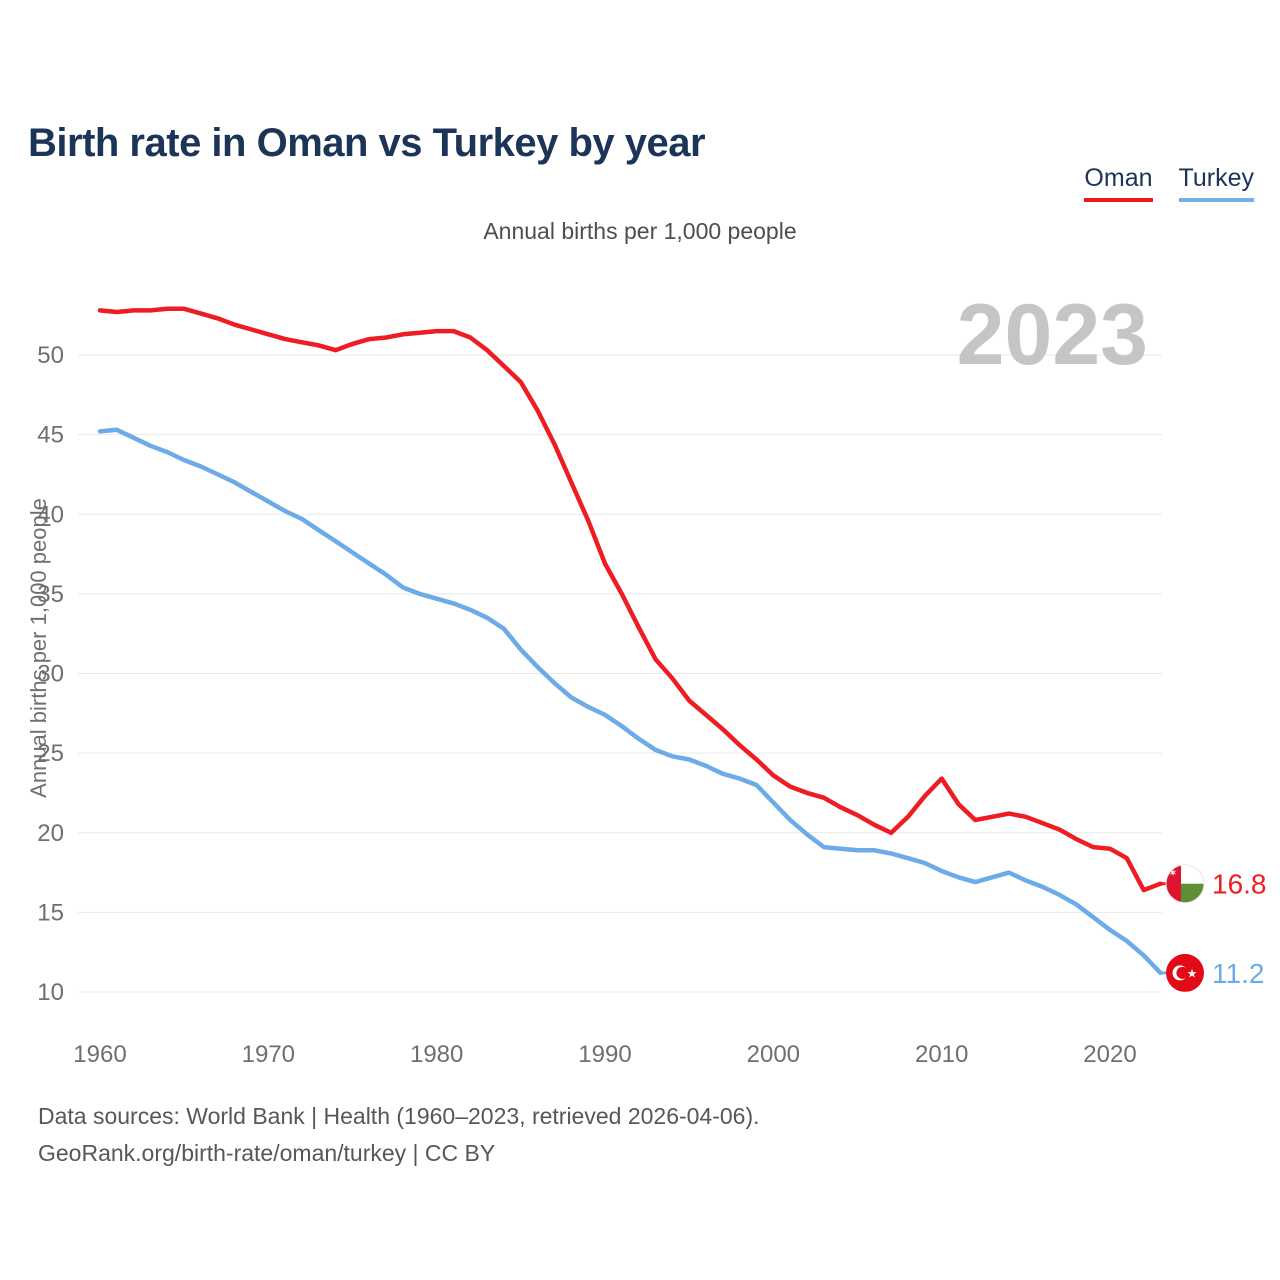  I want to click on y-tick-label: 30, so click(50, 674).